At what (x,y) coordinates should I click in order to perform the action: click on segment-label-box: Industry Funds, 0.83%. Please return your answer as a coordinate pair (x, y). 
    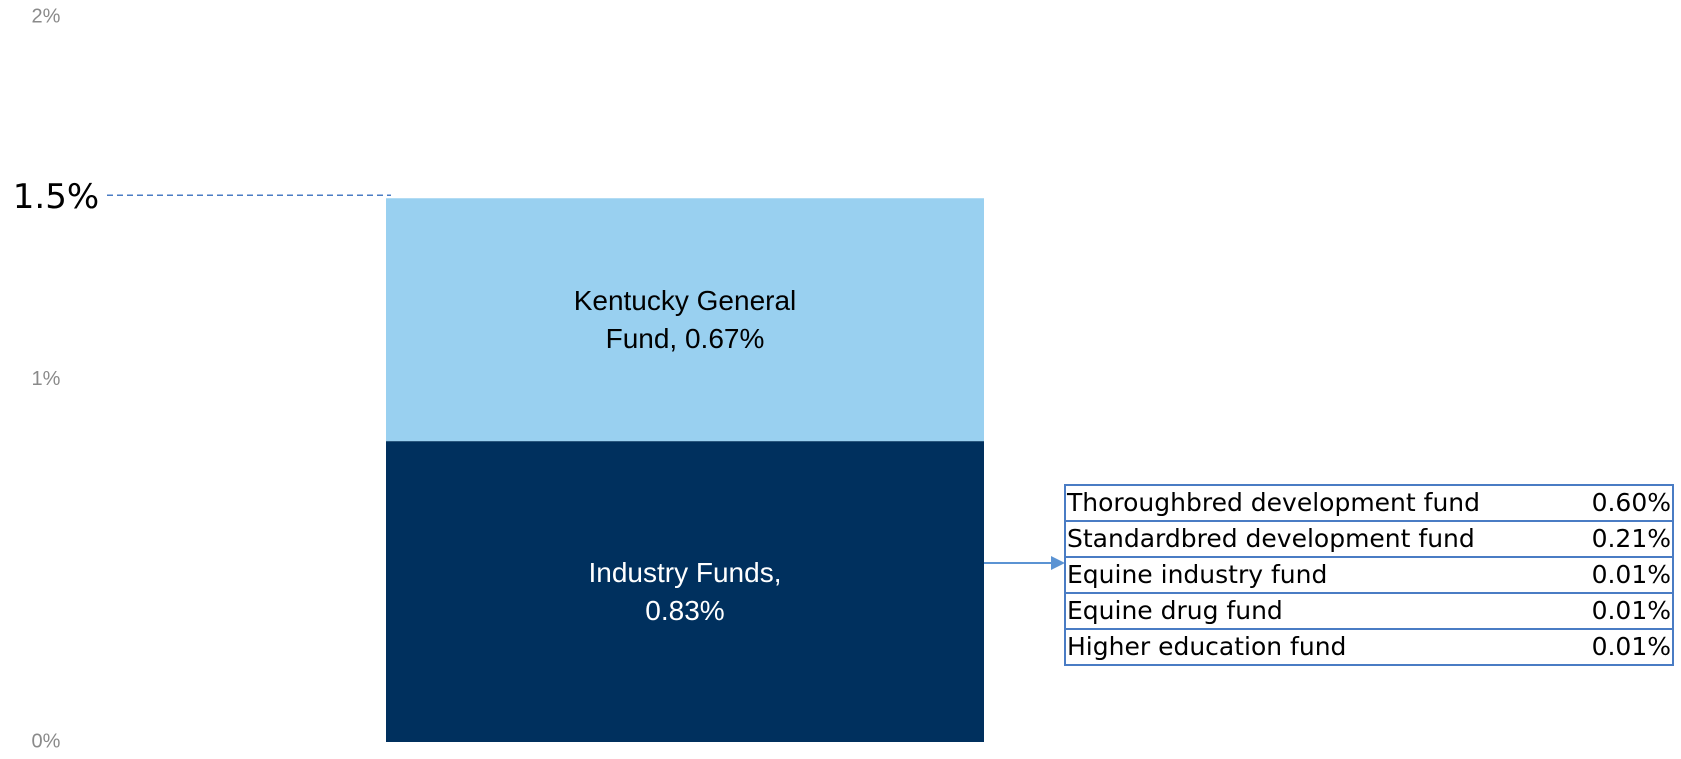
    Looking at the image, I should click on (685, 591).